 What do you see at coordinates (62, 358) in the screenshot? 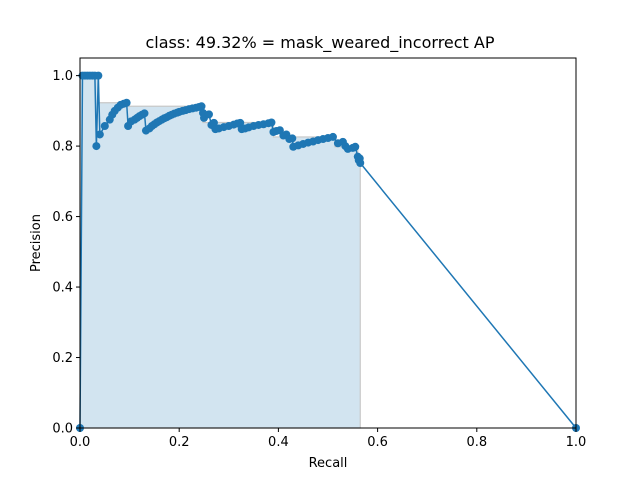
I see `y-tick-label: 0.2` at bounding box center [62, 358].